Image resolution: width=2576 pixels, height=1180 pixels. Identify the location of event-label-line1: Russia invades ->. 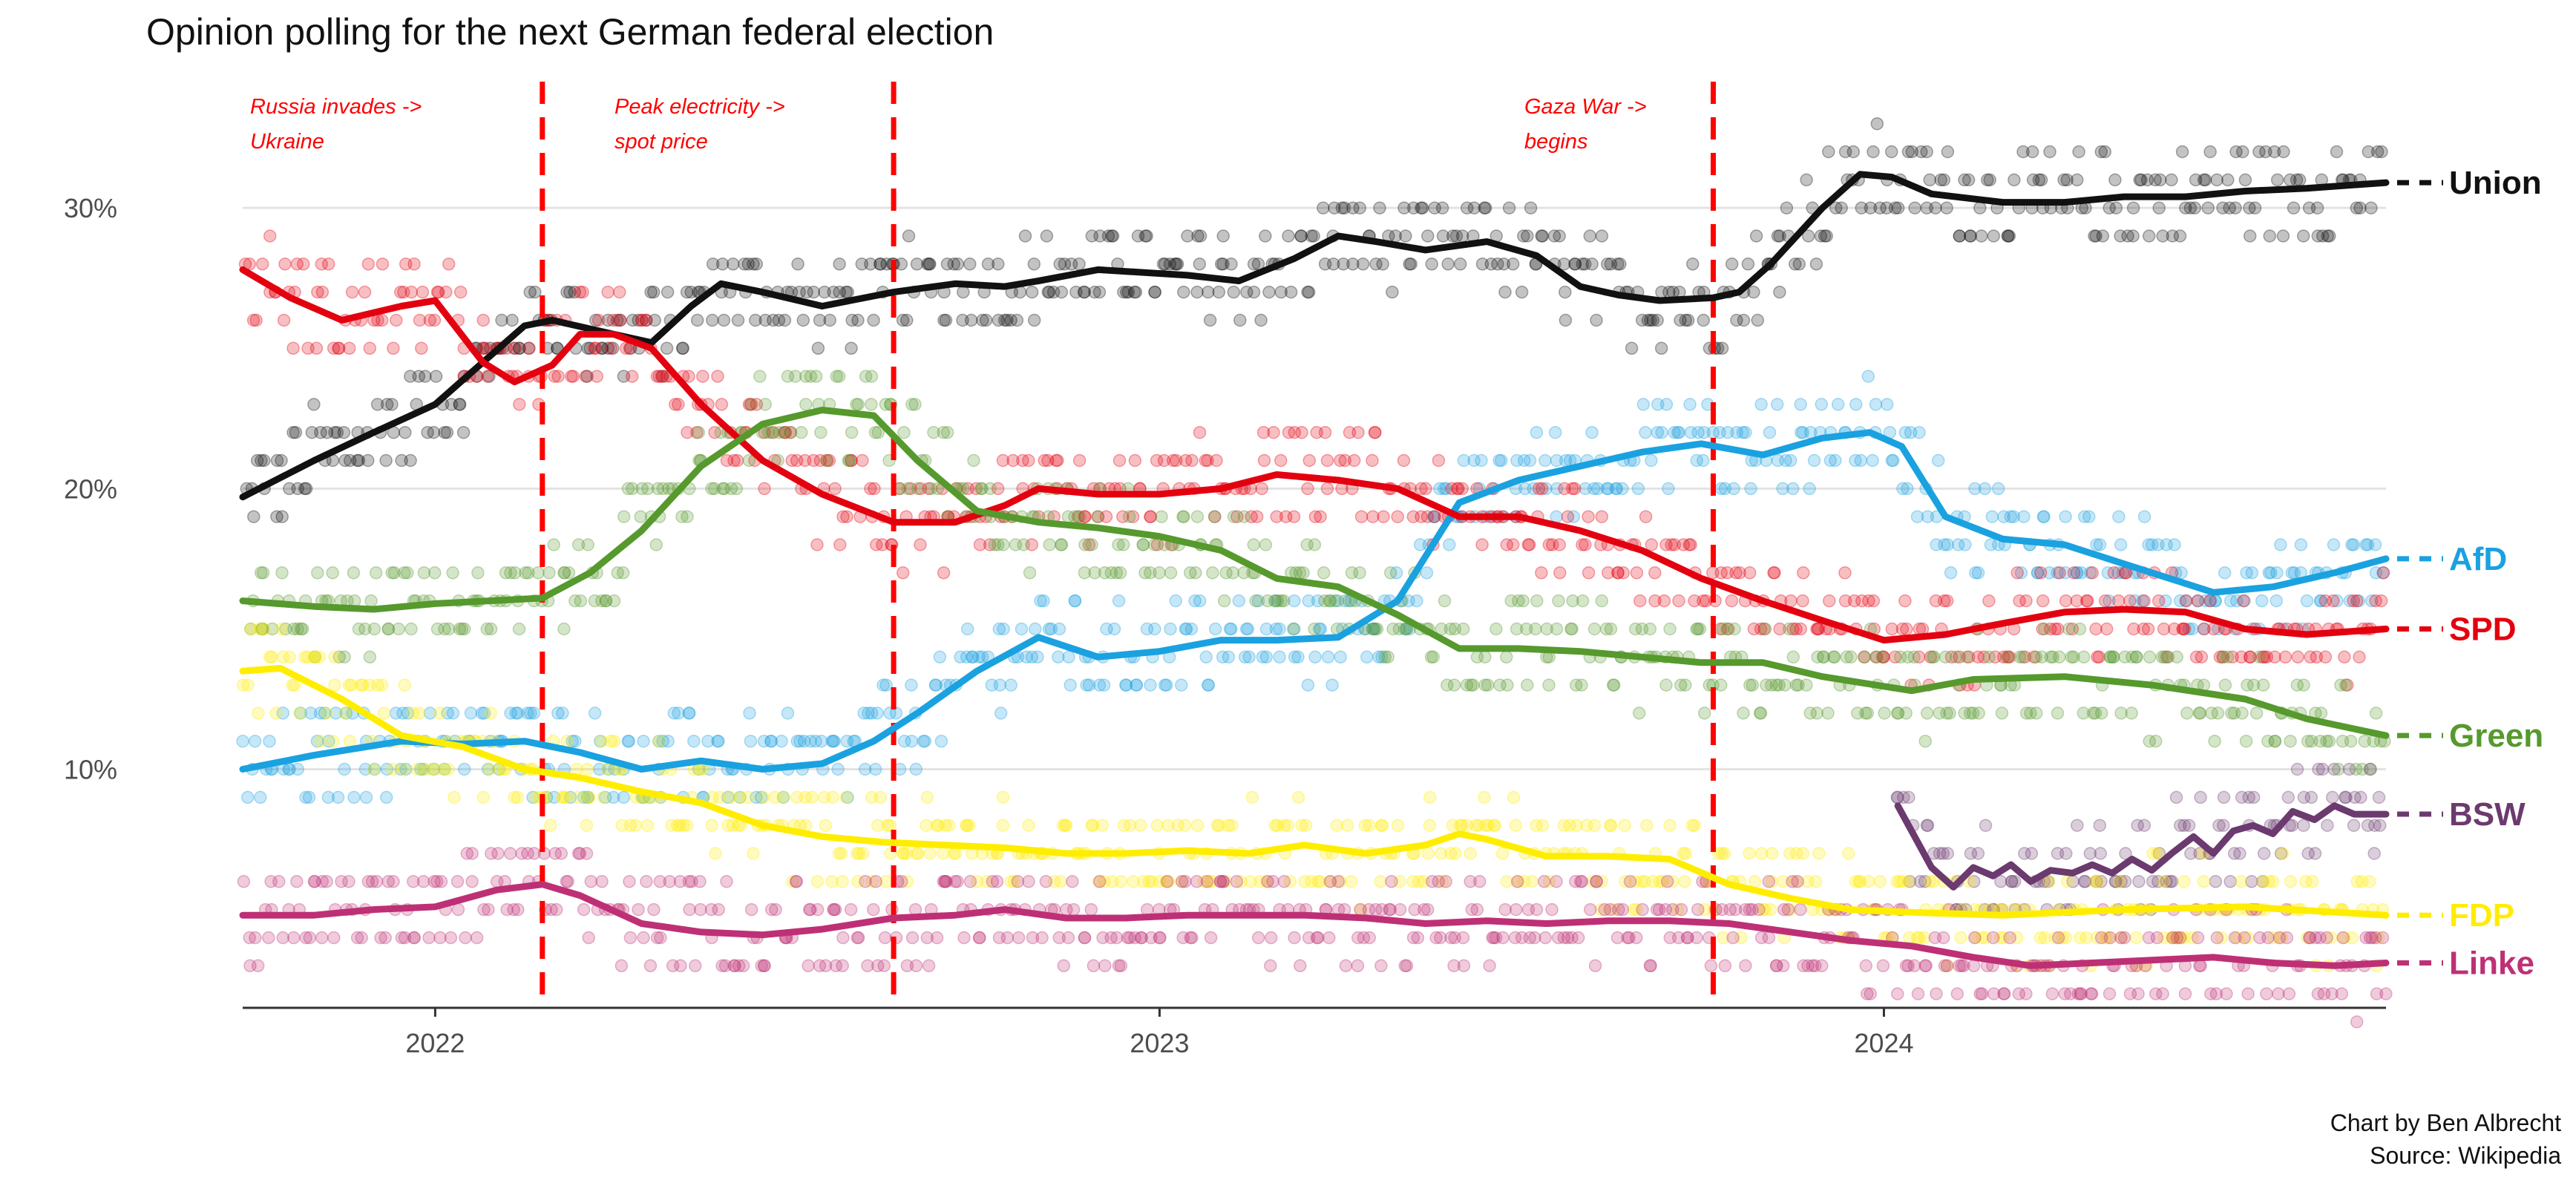
(336, 107).